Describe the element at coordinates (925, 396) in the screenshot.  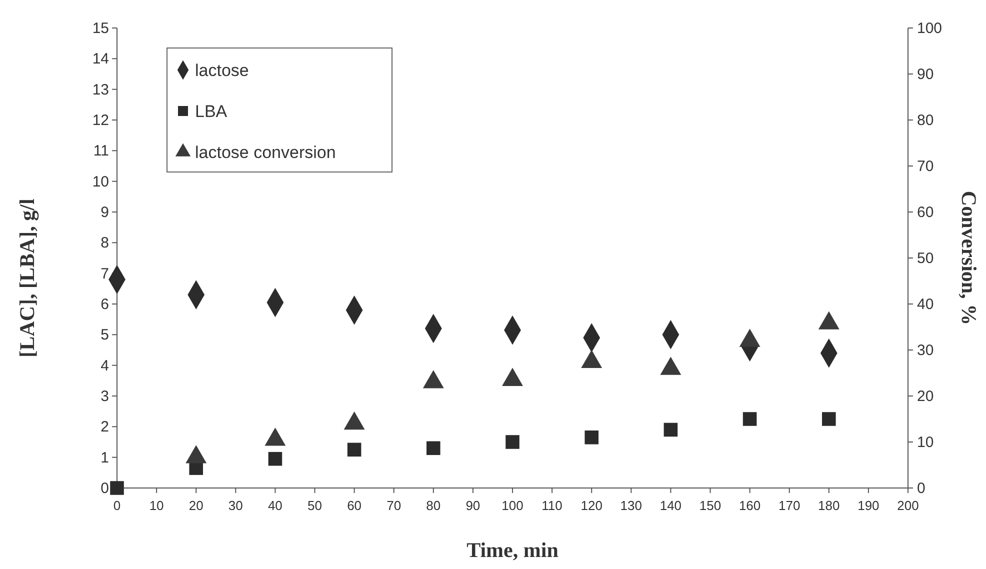
I see `y2-tick-label: 20` at that location.